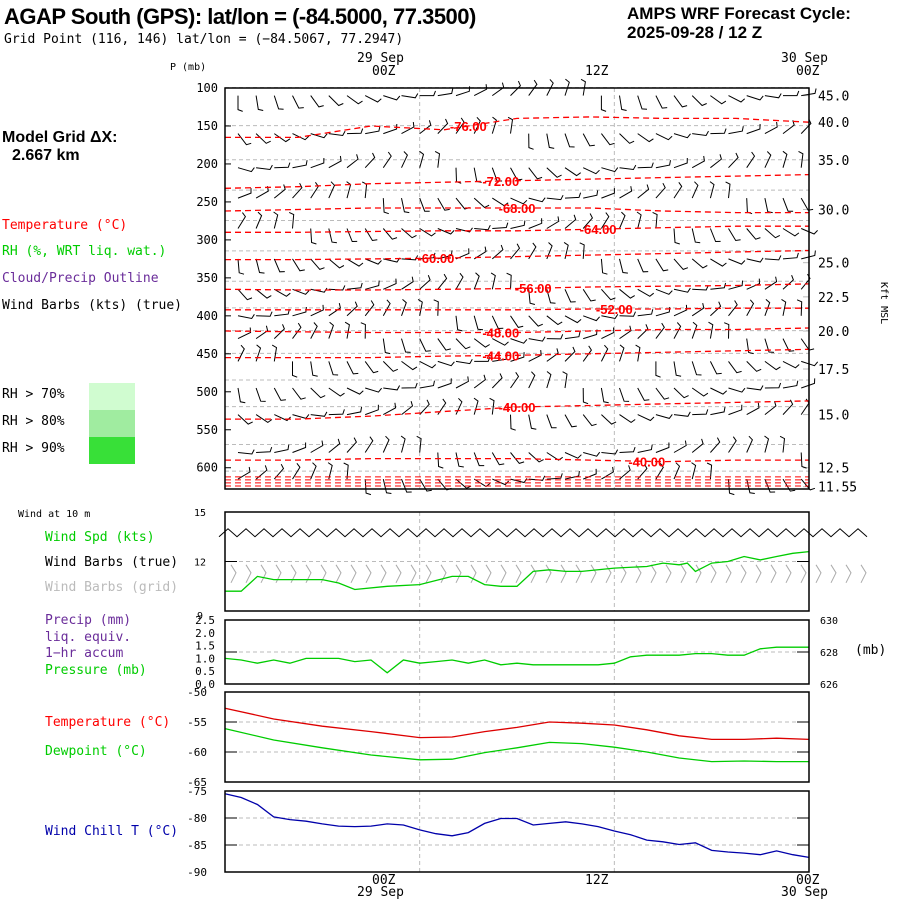 The width and height of the screenshot is (900, 900). What do you see at coordinates (197, 722) in the screenshot?
I see `temp-tick-label: -55` at bounding box center [197, 722].